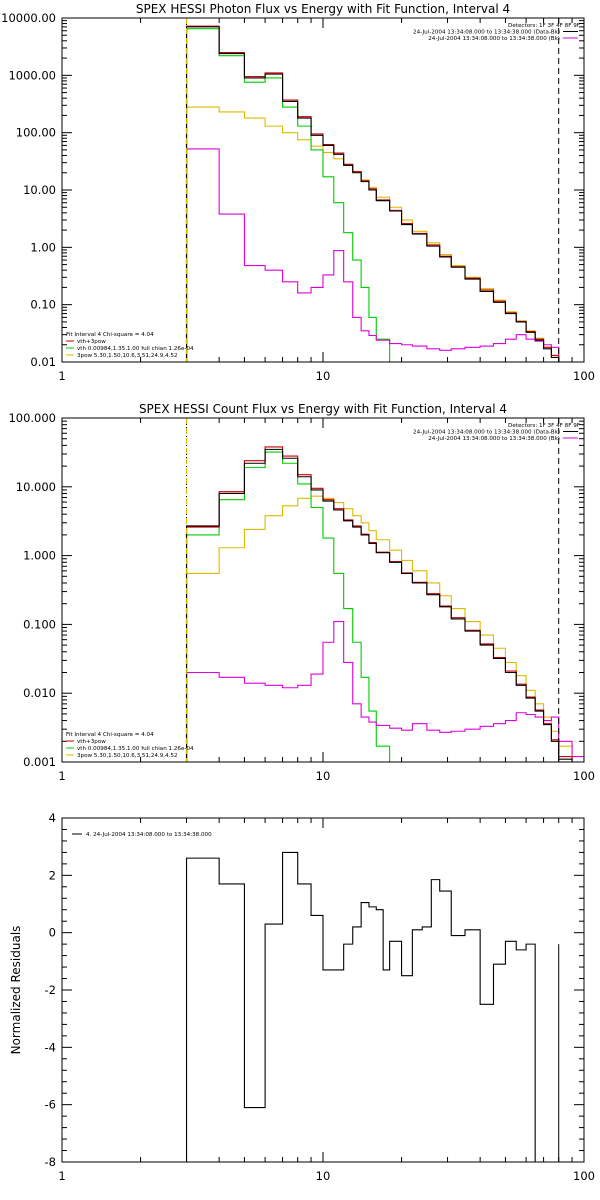 The height and width of the screenshot is (1200, 600). Describe the element at coordinates (39, 762) in the screenshot. I see `y-tick-label: 0.001` at that location.